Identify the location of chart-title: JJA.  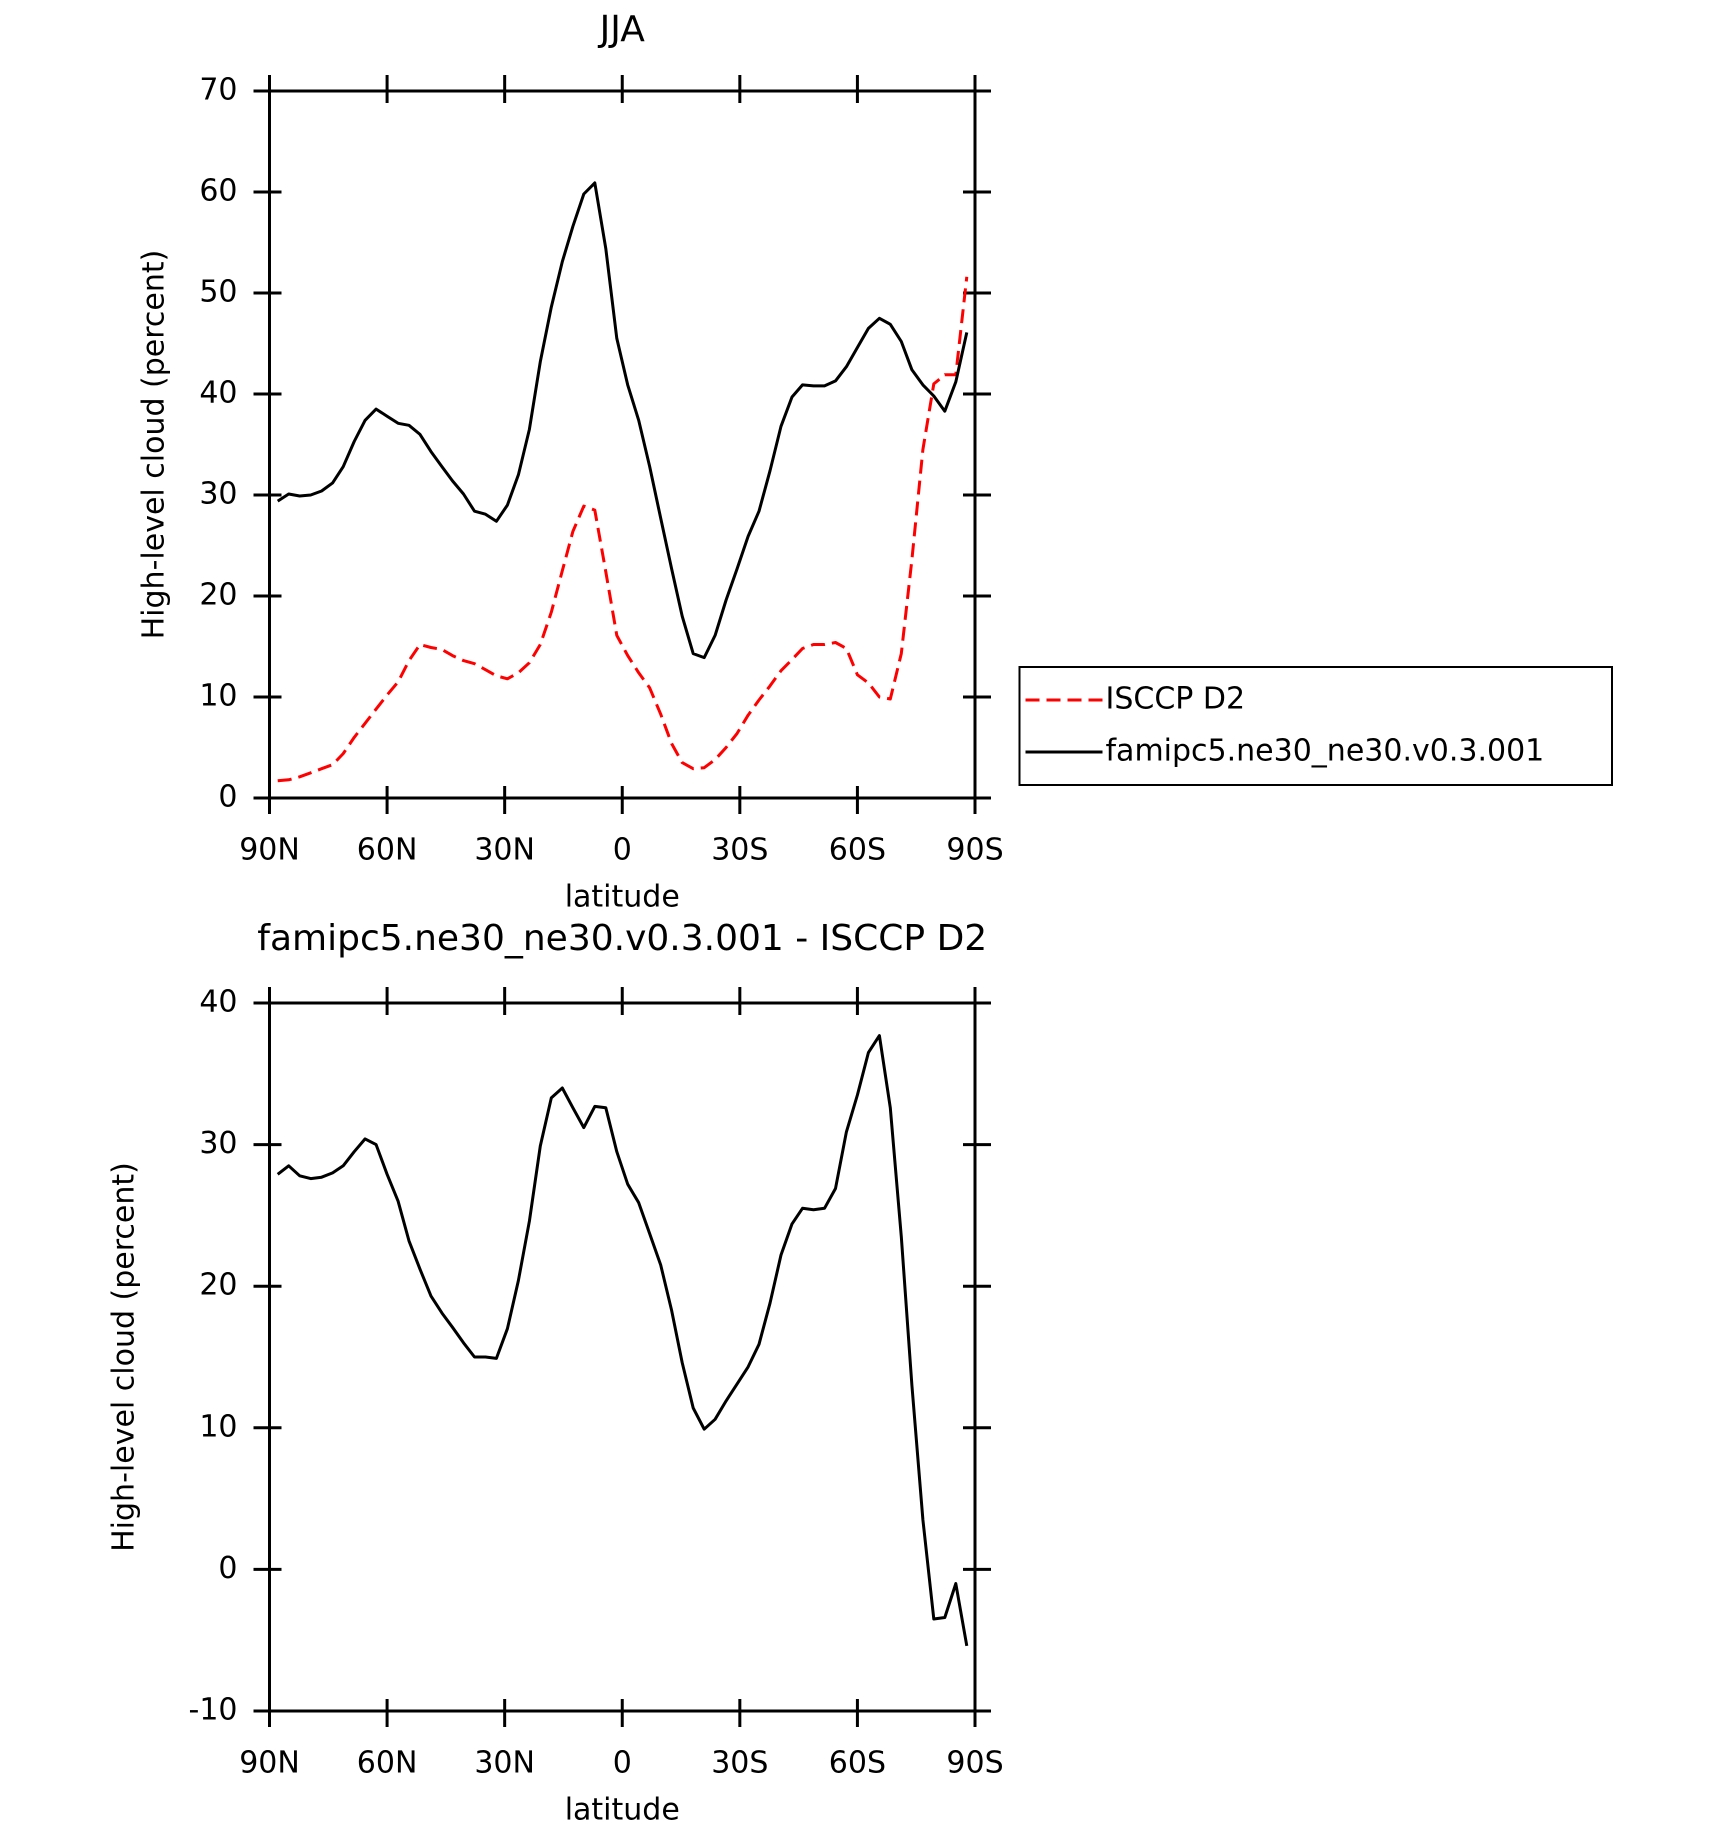
(622, 29).